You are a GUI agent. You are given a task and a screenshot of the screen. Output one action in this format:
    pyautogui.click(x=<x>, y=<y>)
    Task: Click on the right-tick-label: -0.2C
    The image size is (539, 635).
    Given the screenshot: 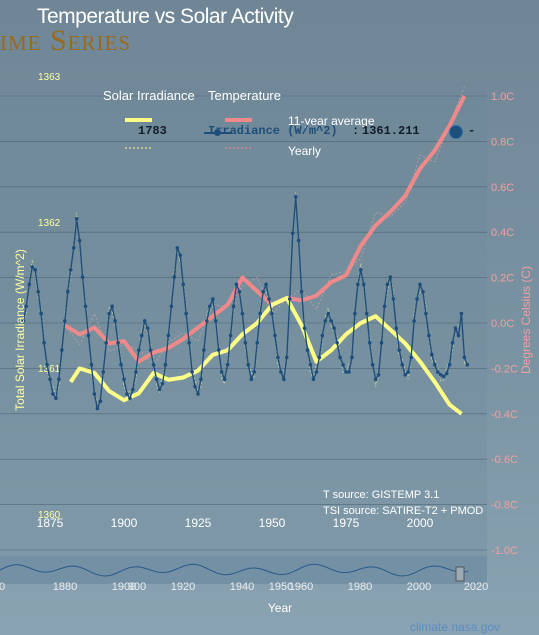 What is the action you would take?
    pyautogui.click(x=504, y=369)
    